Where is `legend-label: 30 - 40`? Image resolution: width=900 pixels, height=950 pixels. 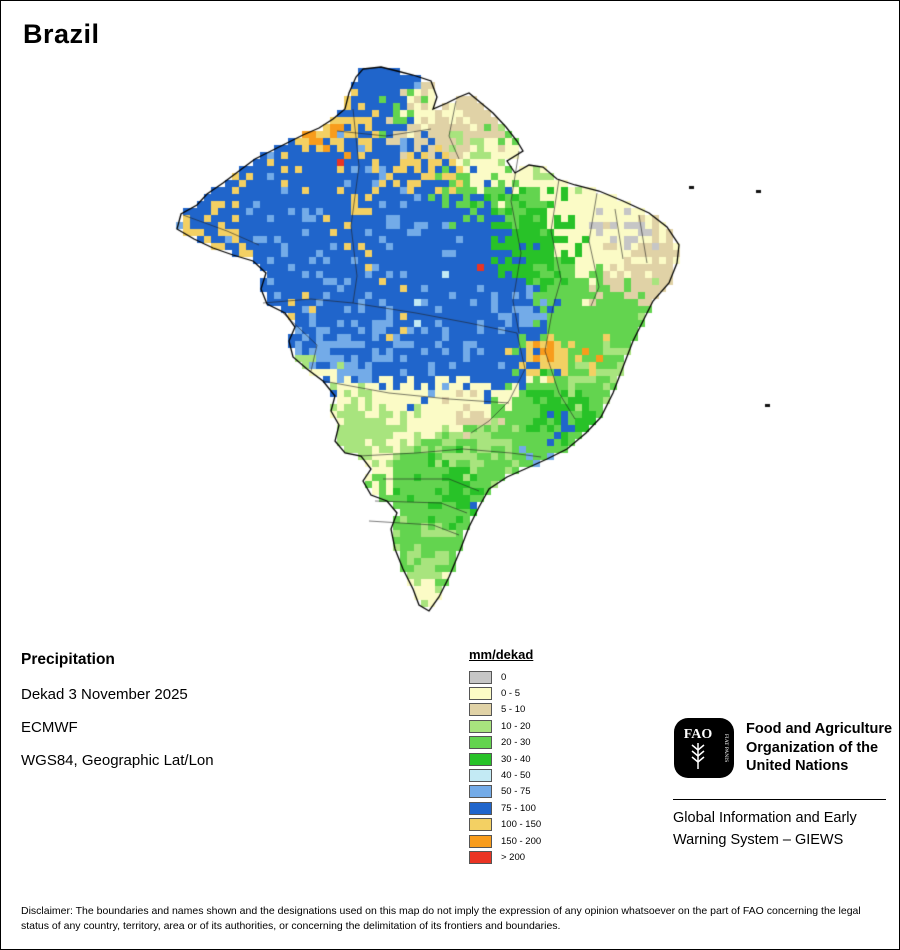
legend-label: 30 - 40 is located at coordinates (516, 759).